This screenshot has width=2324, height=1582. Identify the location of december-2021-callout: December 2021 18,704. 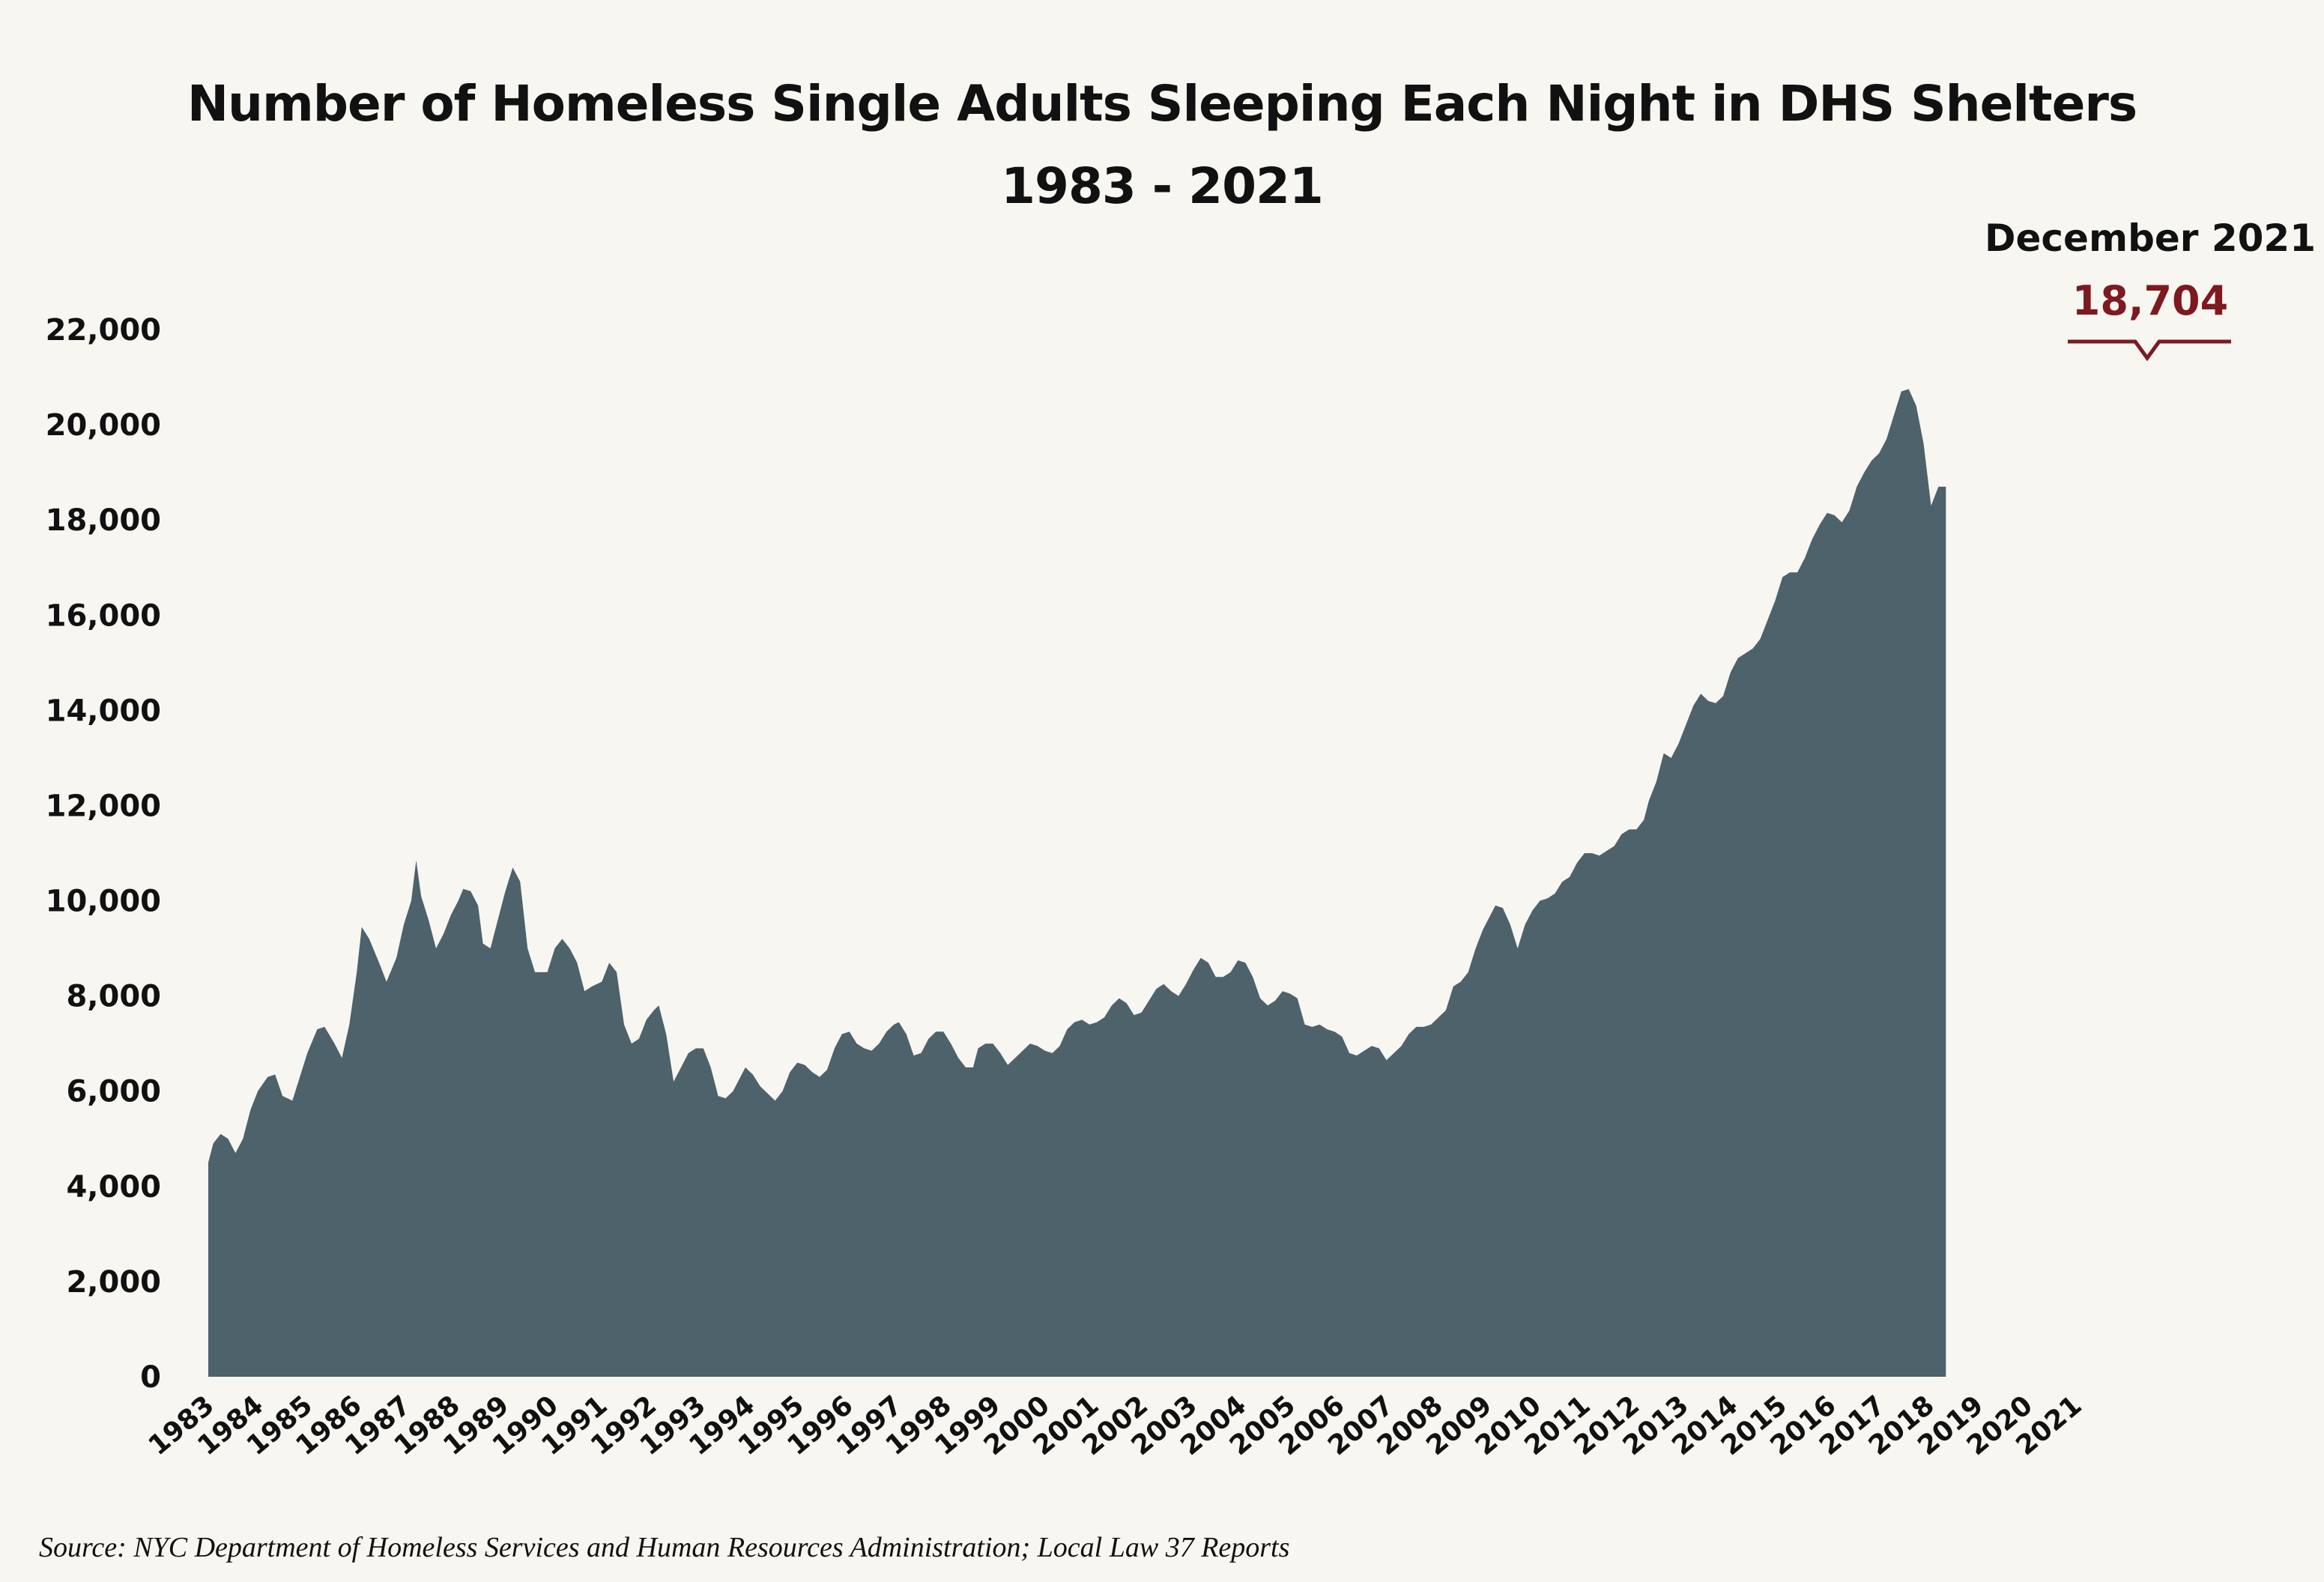
(2151, 289).